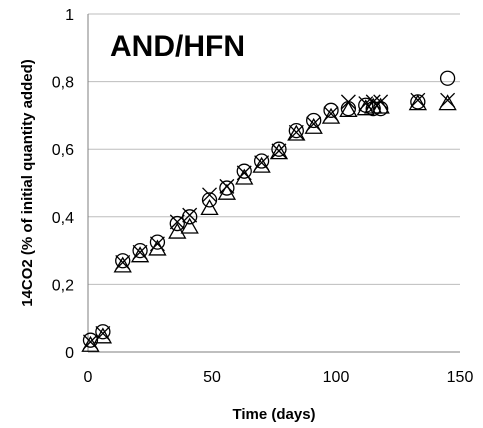 This screenshot has width=483, height=428. Describe the element at coordinates (69, 15) in the screenshot. I see `y-tick-label: 1` at that location.